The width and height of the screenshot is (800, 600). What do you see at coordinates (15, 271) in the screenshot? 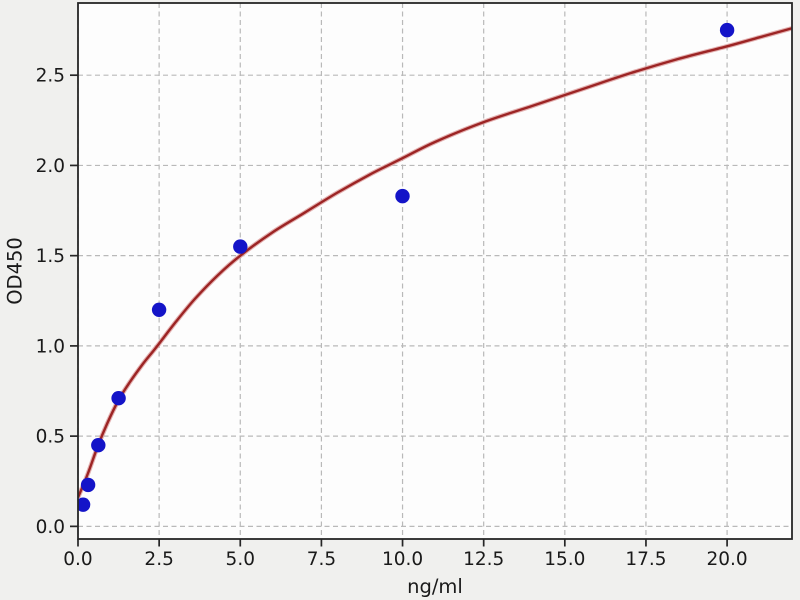
I see `y-axis-label: OD450` at bounding box center [15, 271].